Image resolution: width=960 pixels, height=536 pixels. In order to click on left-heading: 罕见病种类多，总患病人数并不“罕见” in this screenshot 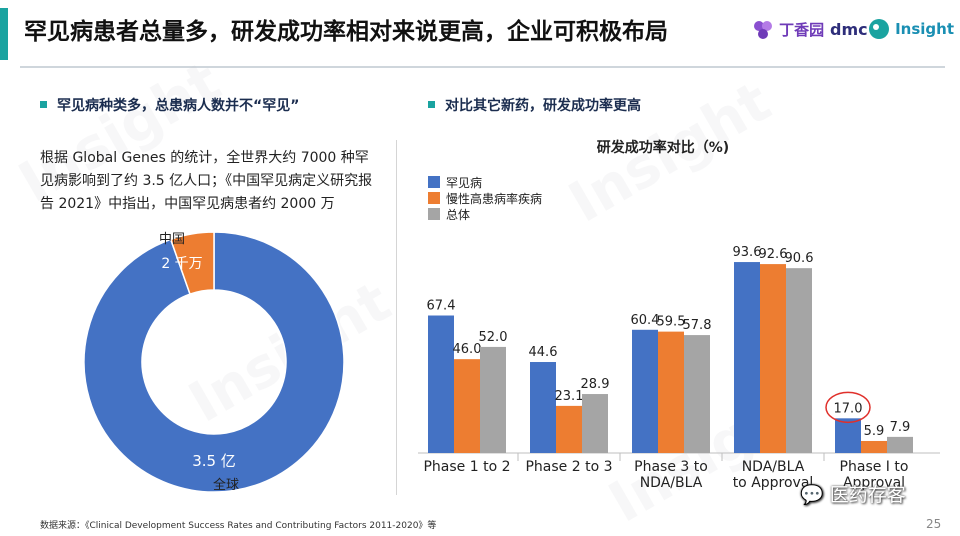, I will do `click(169, 105)`.